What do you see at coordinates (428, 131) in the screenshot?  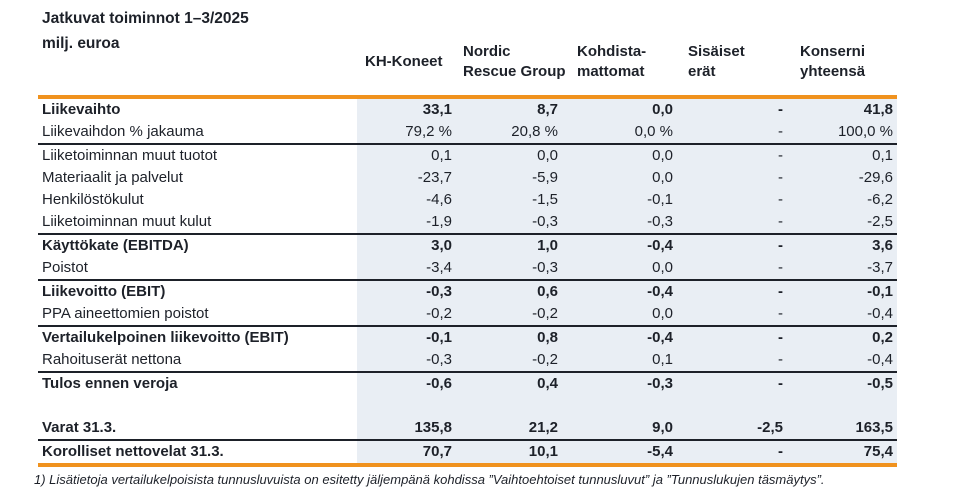 I see `cell-value: 79,2 %` at bounding box center [428, 131].